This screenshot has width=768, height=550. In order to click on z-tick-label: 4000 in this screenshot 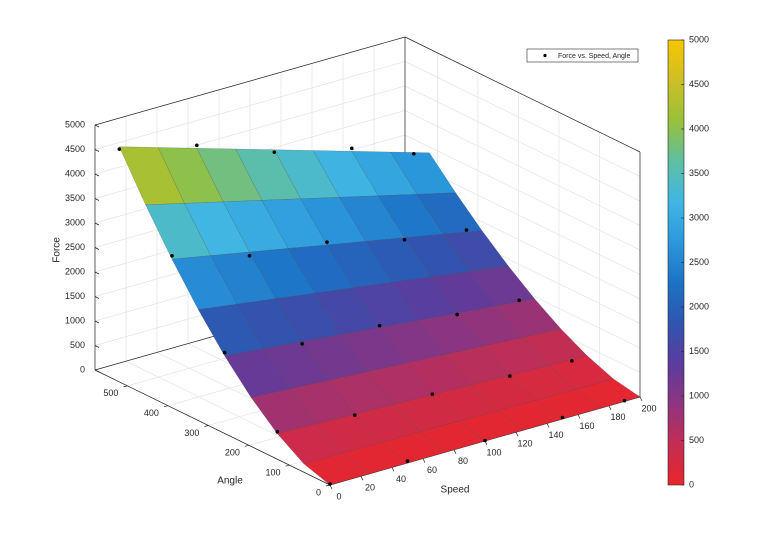, I will do `click(75, 173)`.